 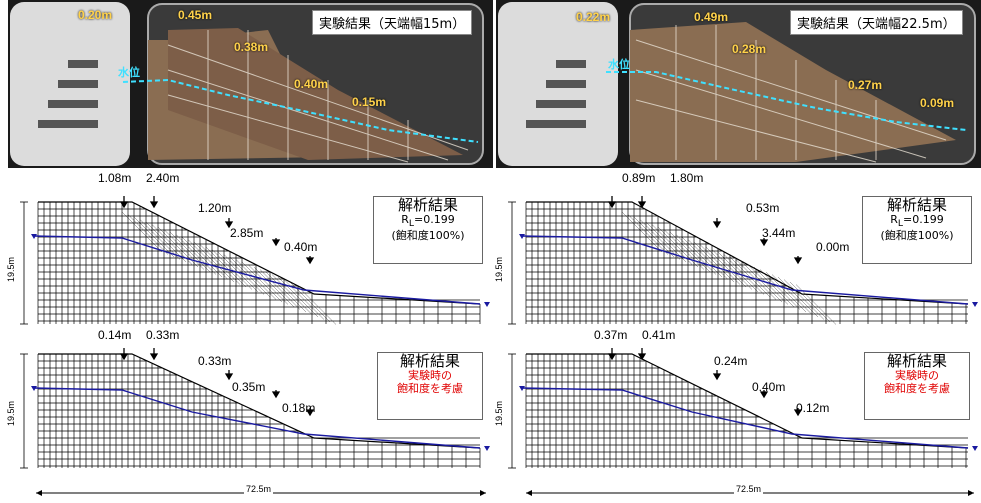 I want to click on settlement-label: 0.35m, so click(x=249, y=387).